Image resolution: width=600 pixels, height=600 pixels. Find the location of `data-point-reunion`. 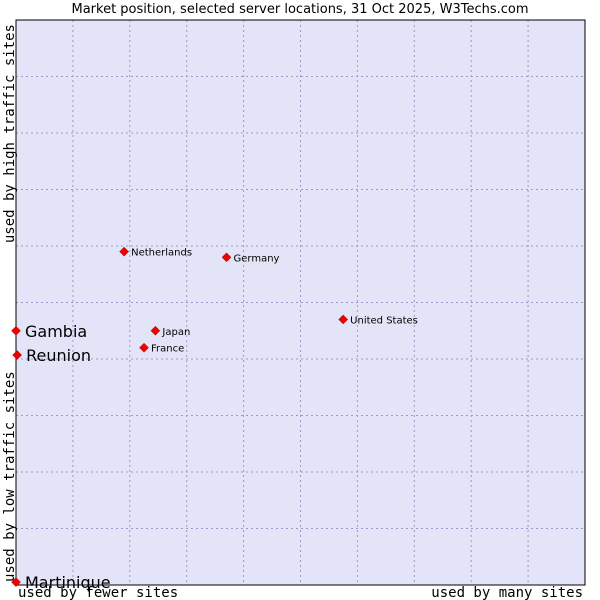

data-point-reunion is located at coordinates (17, 355).